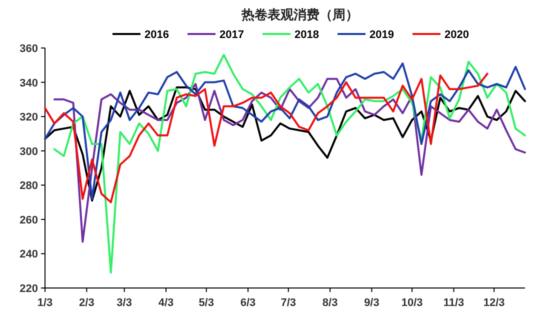  I want to click on x-tick-label: 2/3, so click(86, 303).